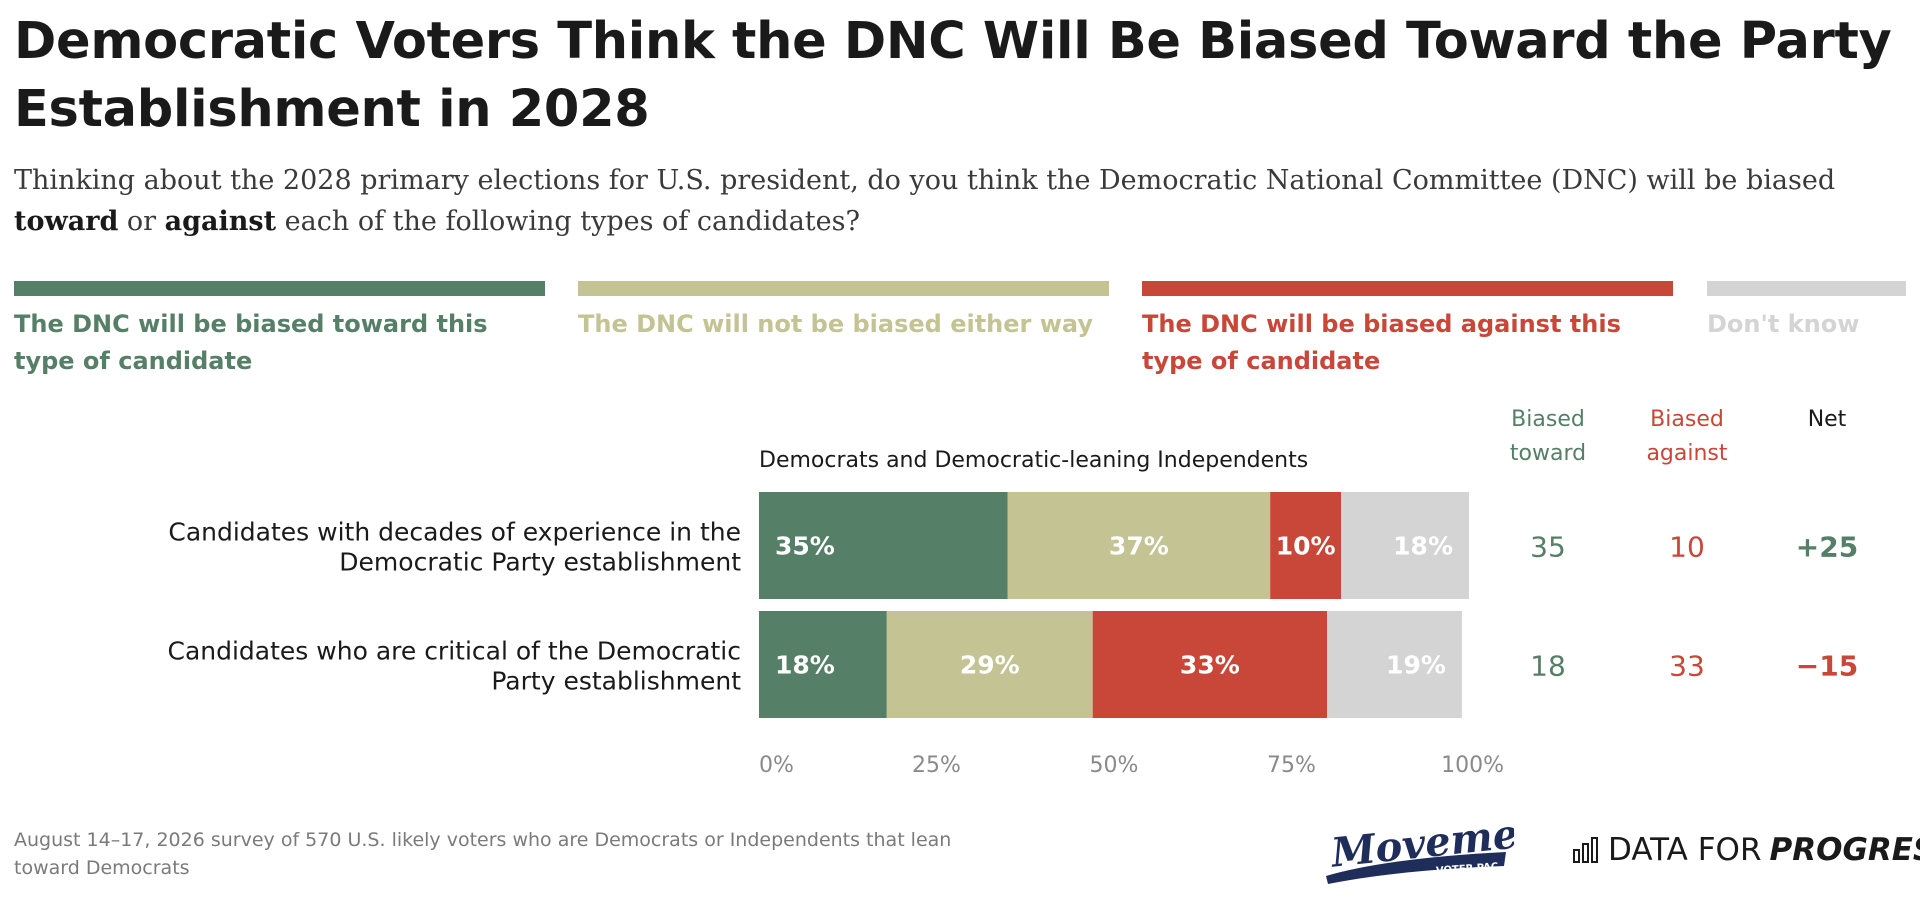 The image size is (1920, 900). What do you see at coordinates (1585, 850) in the screenshot?
I see `bar-chart-icon` at bounding box center [1585, 850].